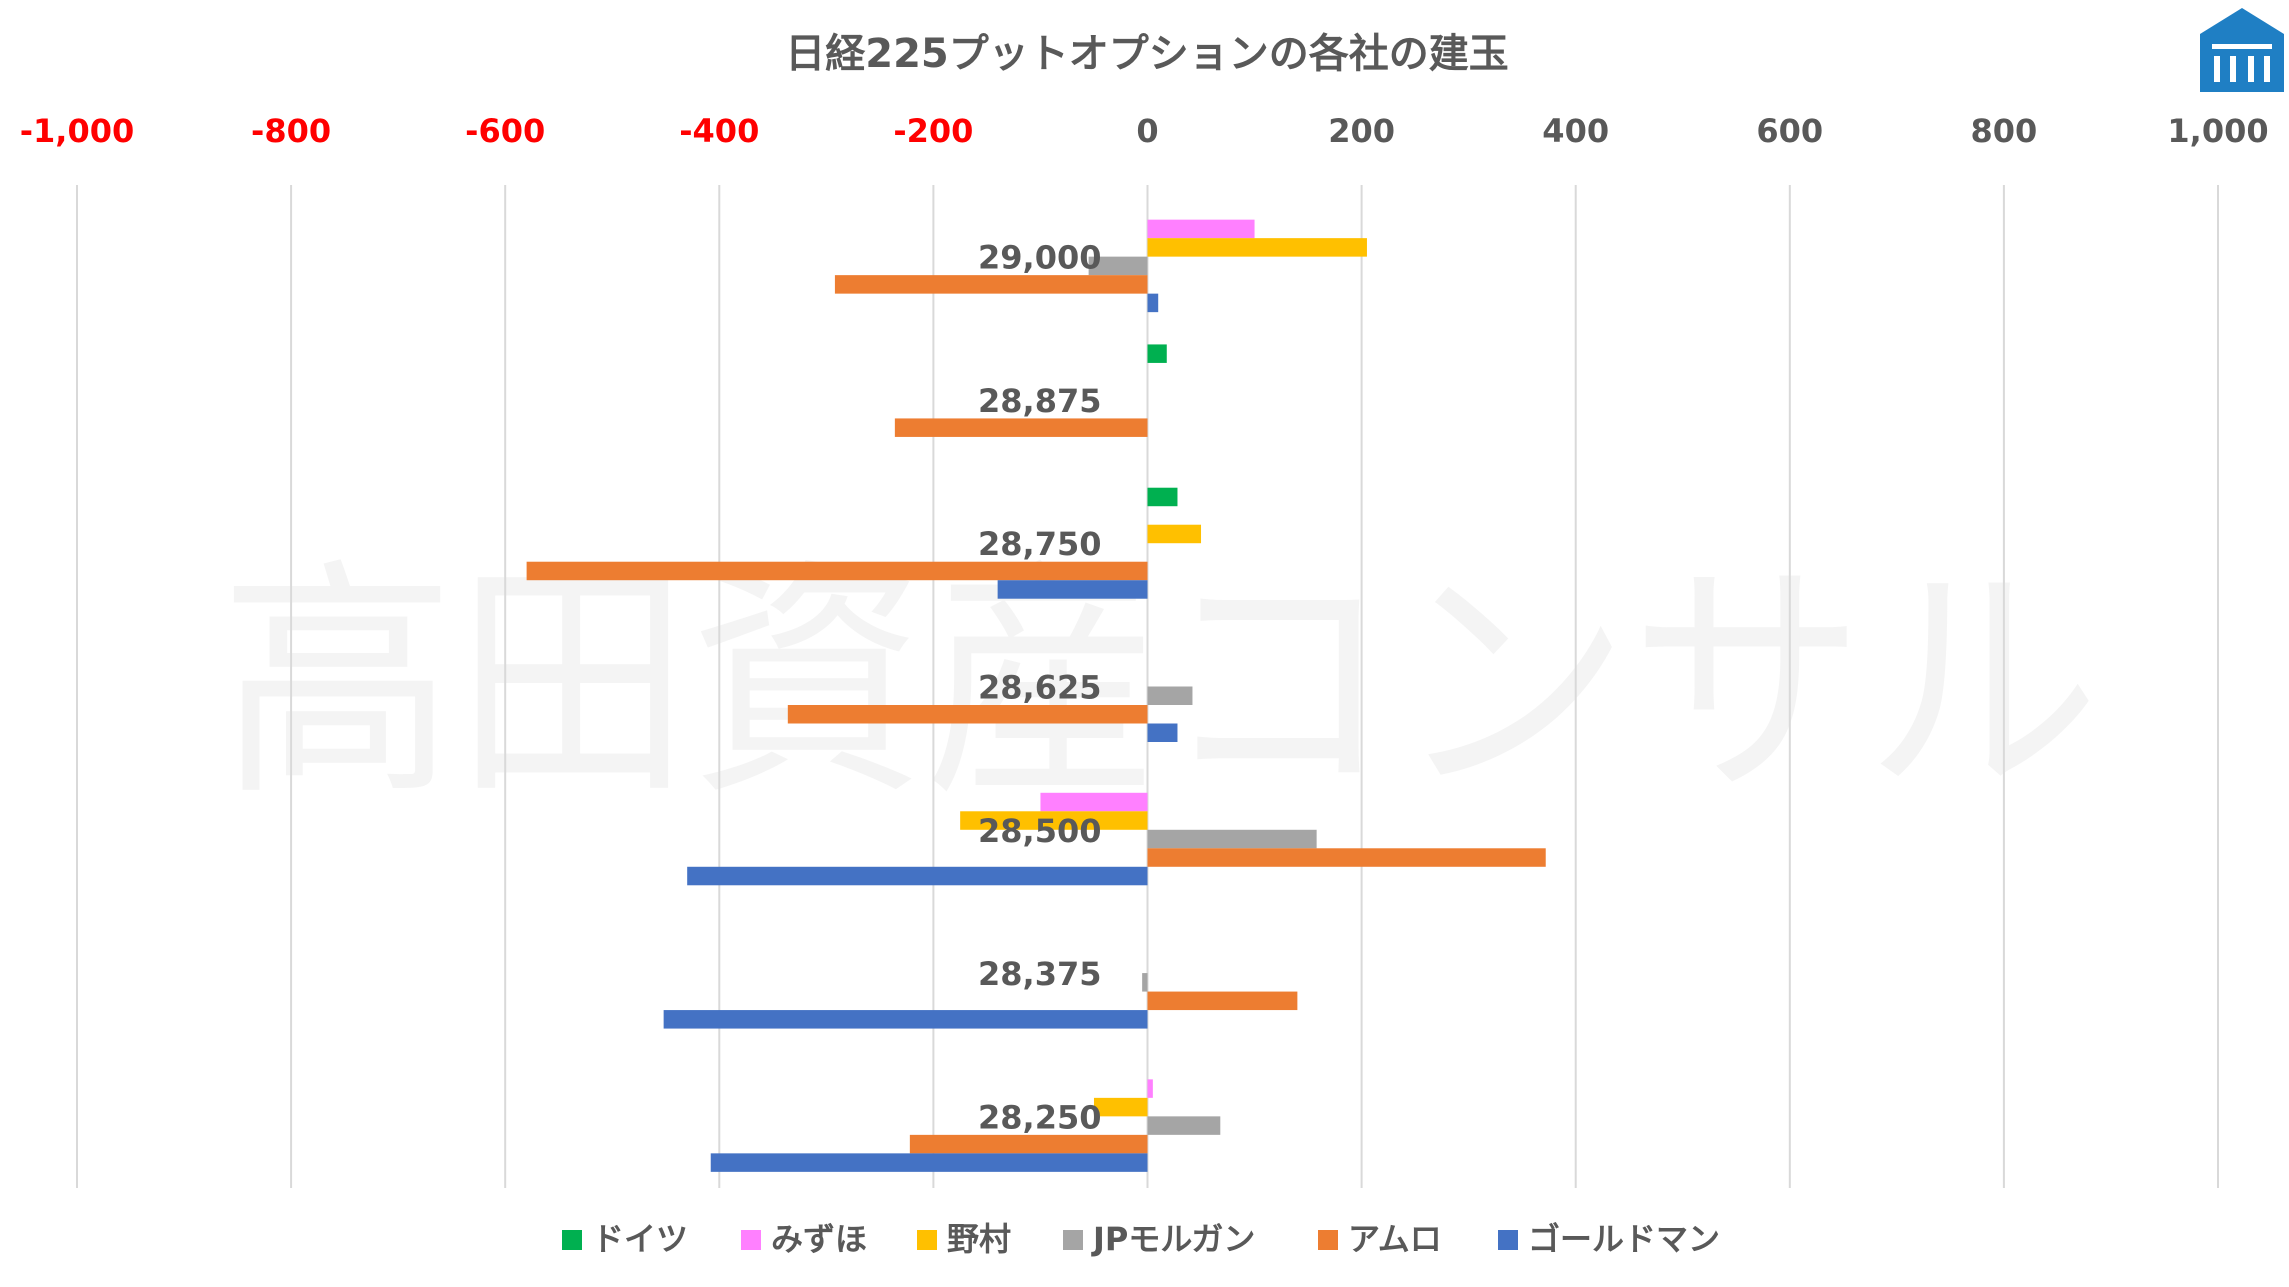 Image resolution: width=2289 pixels, height=1287 pixels. I want to click on category-label: 28,375, so click(1039, 974).